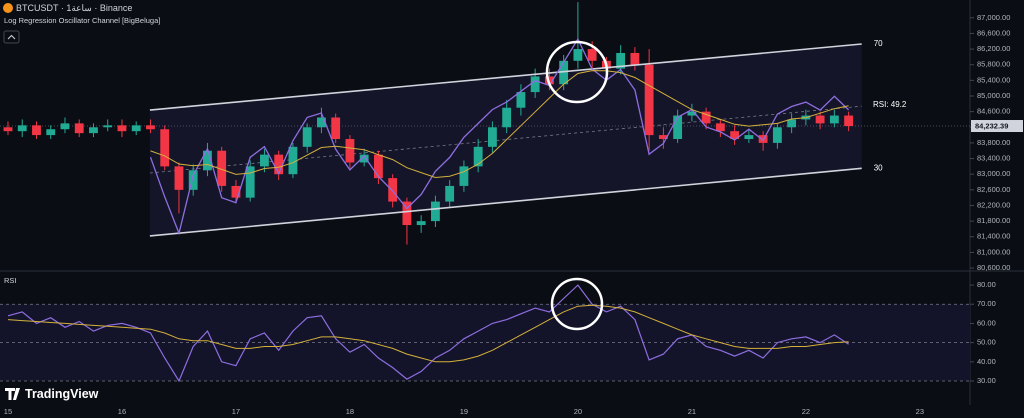 The width and height of the screenshot is (1024, 418). Describe the element at coordinates (986, 284) in the screenshot. I see `y-tick-label: 80.00` at that location.